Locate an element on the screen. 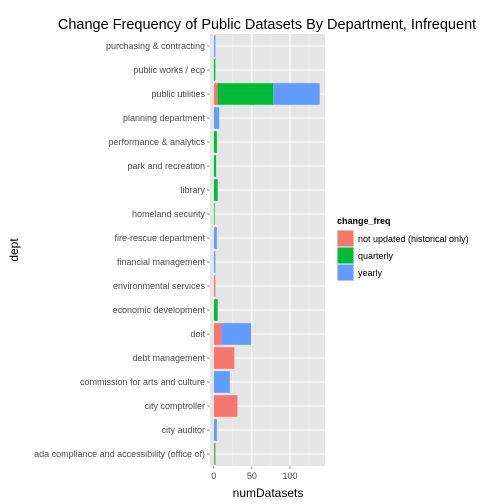 The height and width of the screenshot is (504, 504). legend-label: quarterly is located at coordinates (376, 256).